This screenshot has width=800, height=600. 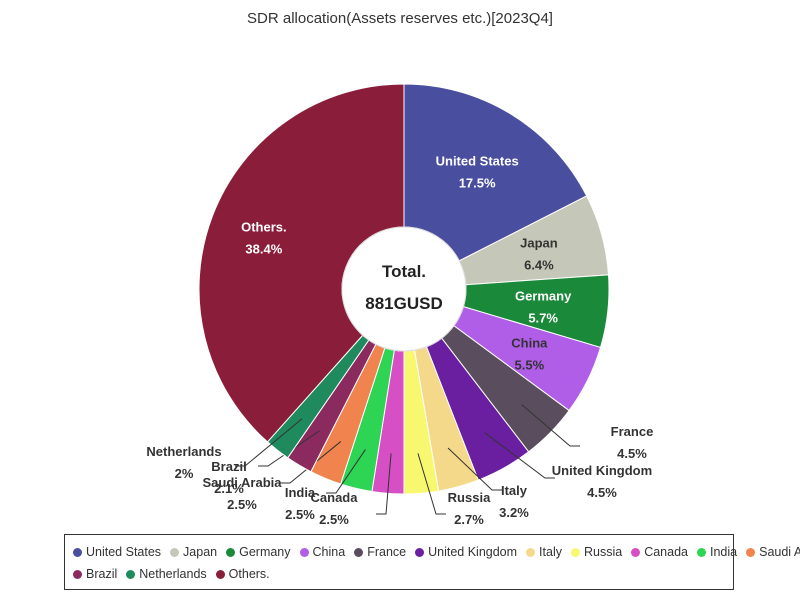 I want to click on legend-label: India, so click(x=724, y=552).